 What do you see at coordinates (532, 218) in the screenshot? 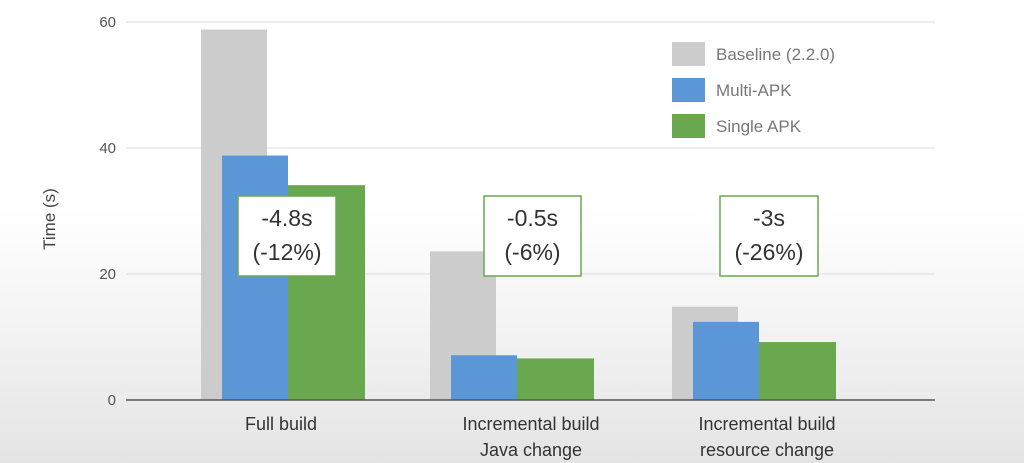
I see `annotation-text: -0.5s` at bounding box center [532, 218].